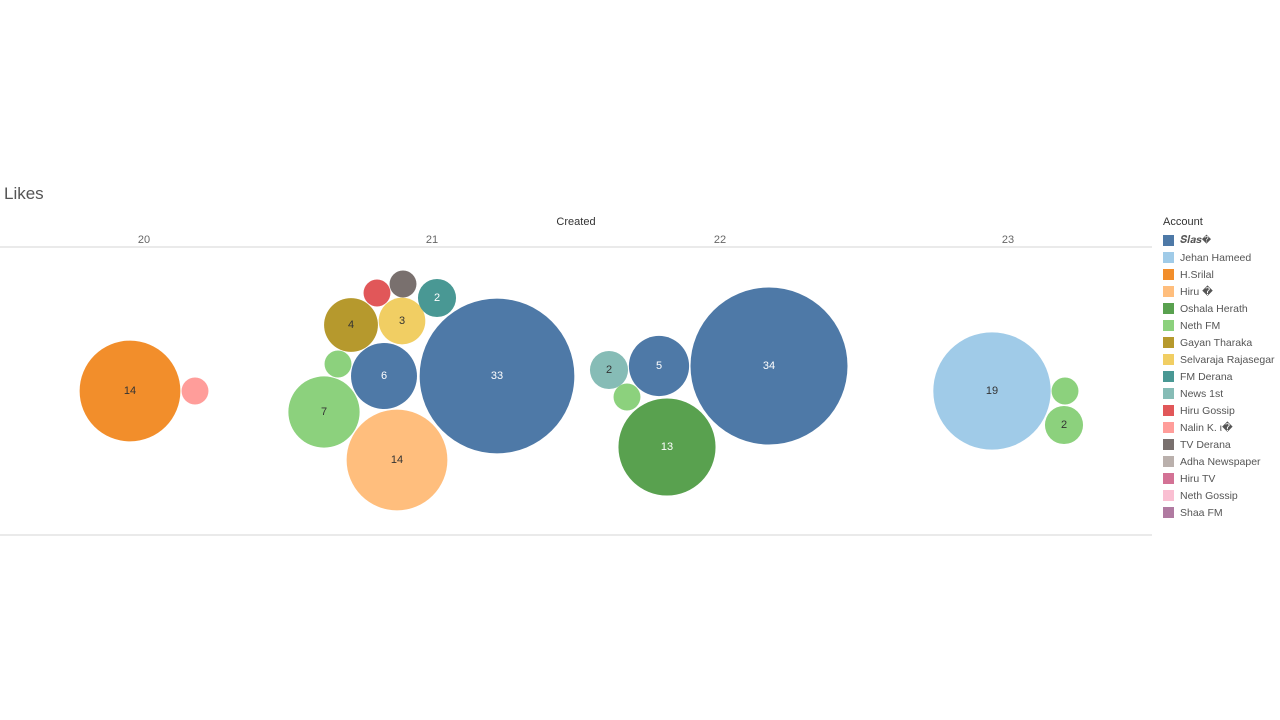 The width and height of the screenshot is (1280, 720). Describe the element at coordinates (1202, 393) in the screenshot. I see `legend-label: News 1st` at that location.